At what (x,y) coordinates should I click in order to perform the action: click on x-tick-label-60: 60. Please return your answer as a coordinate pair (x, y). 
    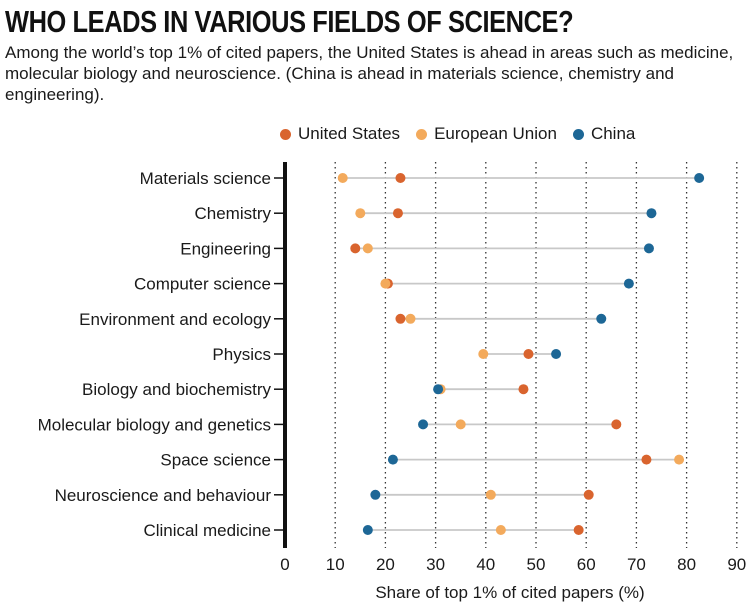
    Looking at the image, I should click on (586, 564).